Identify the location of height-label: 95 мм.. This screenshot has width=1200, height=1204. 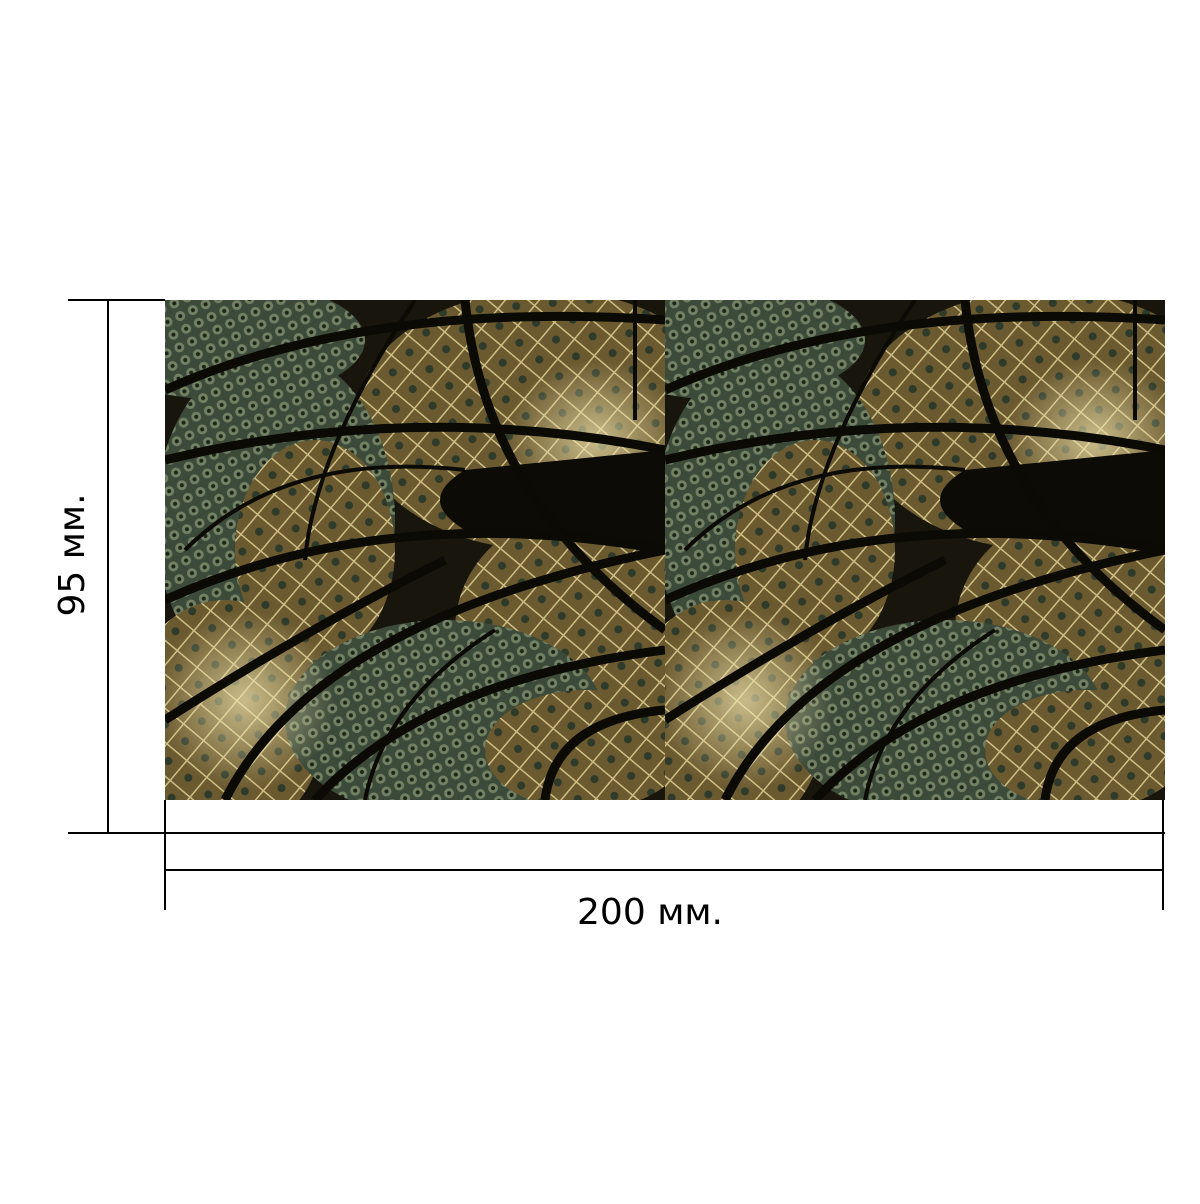
(72, 554).